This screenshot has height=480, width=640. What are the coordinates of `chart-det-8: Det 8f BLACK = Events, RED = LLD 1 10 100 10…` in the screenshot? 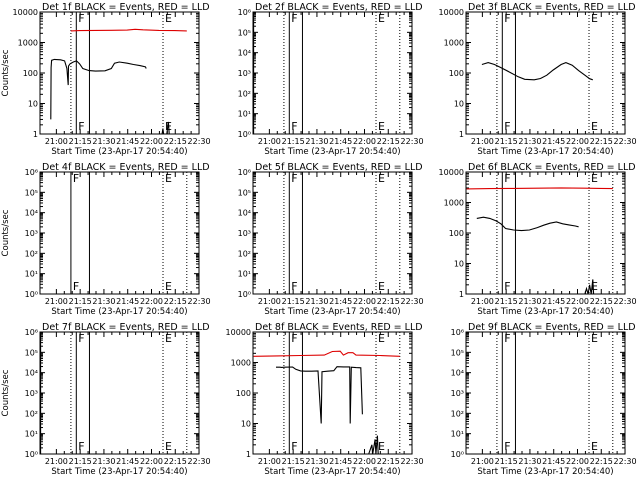 It's located at (325, 399).